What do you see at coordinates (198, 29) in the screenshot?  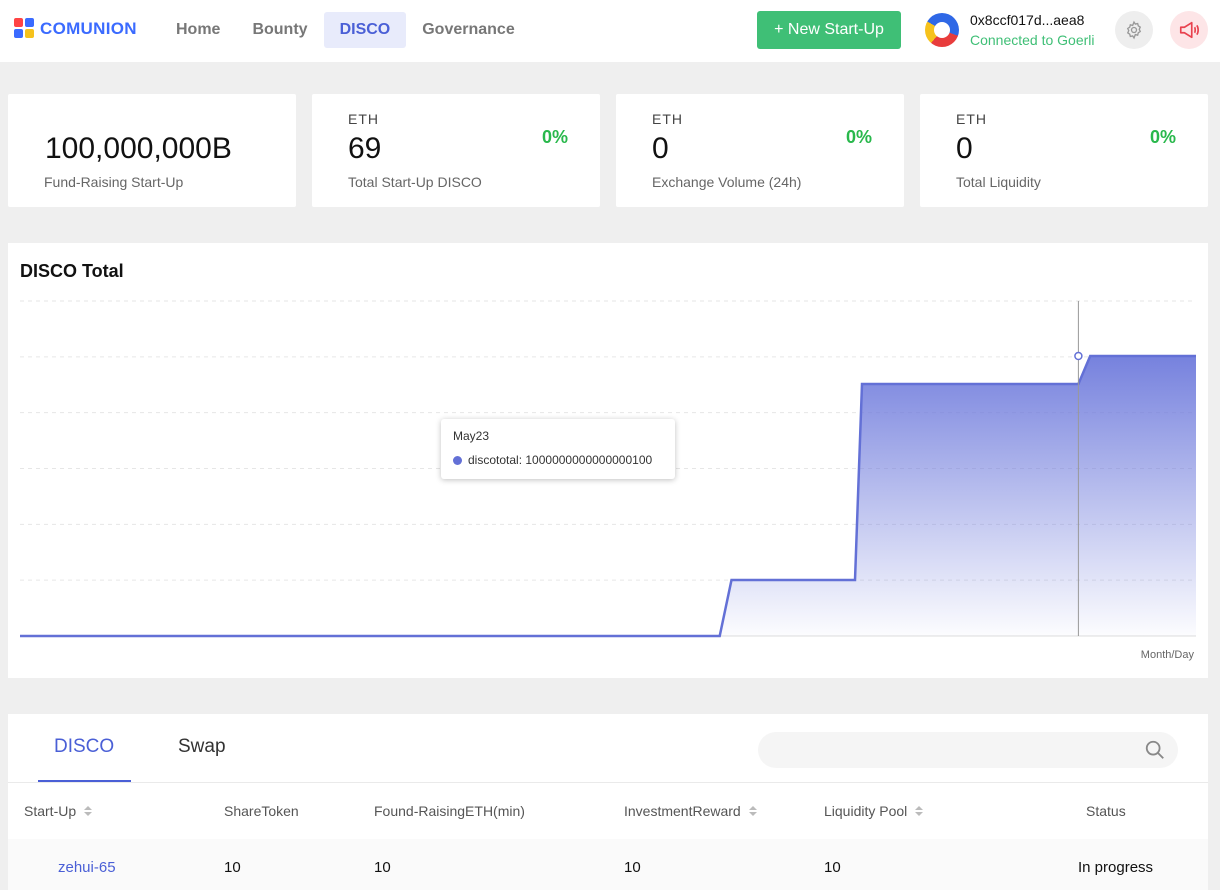 I see `nav-home: Home` at bounding box center [198, 29].